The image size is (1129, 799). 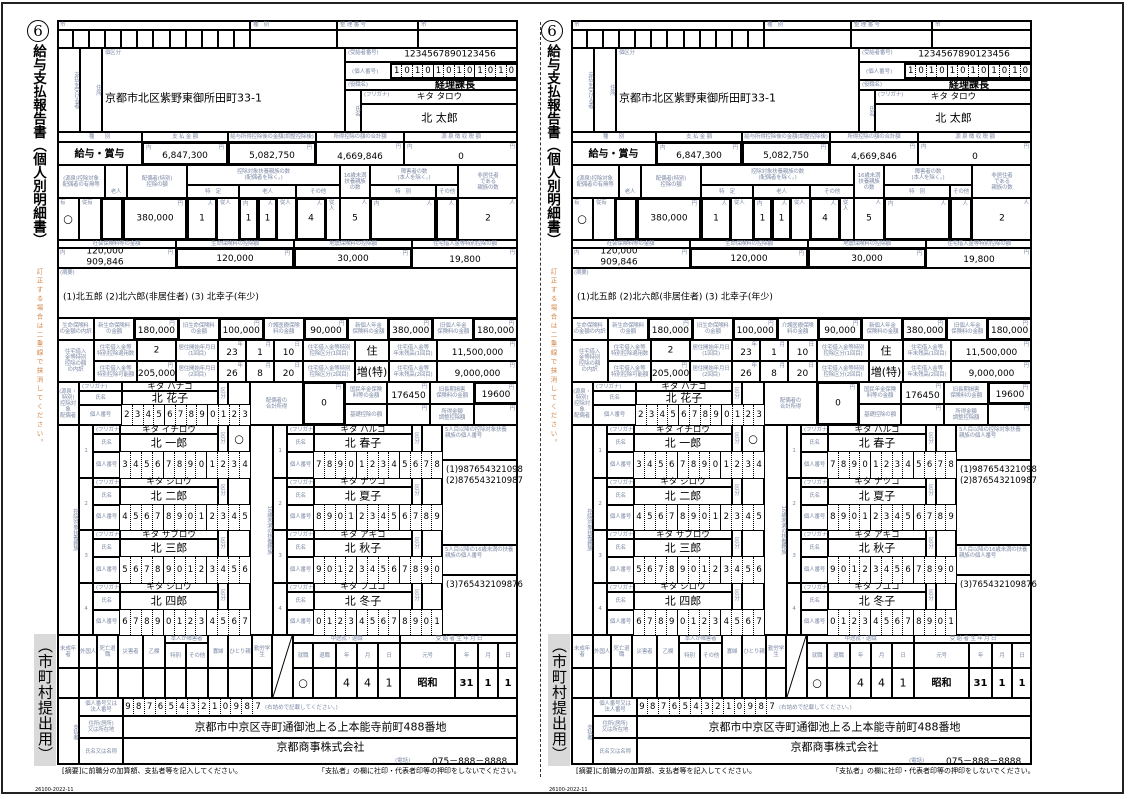 What do you see at coordinates (68, 651) in the screenshot?
I see `form-cell: 未成年者` at bounding box center [68, 651].